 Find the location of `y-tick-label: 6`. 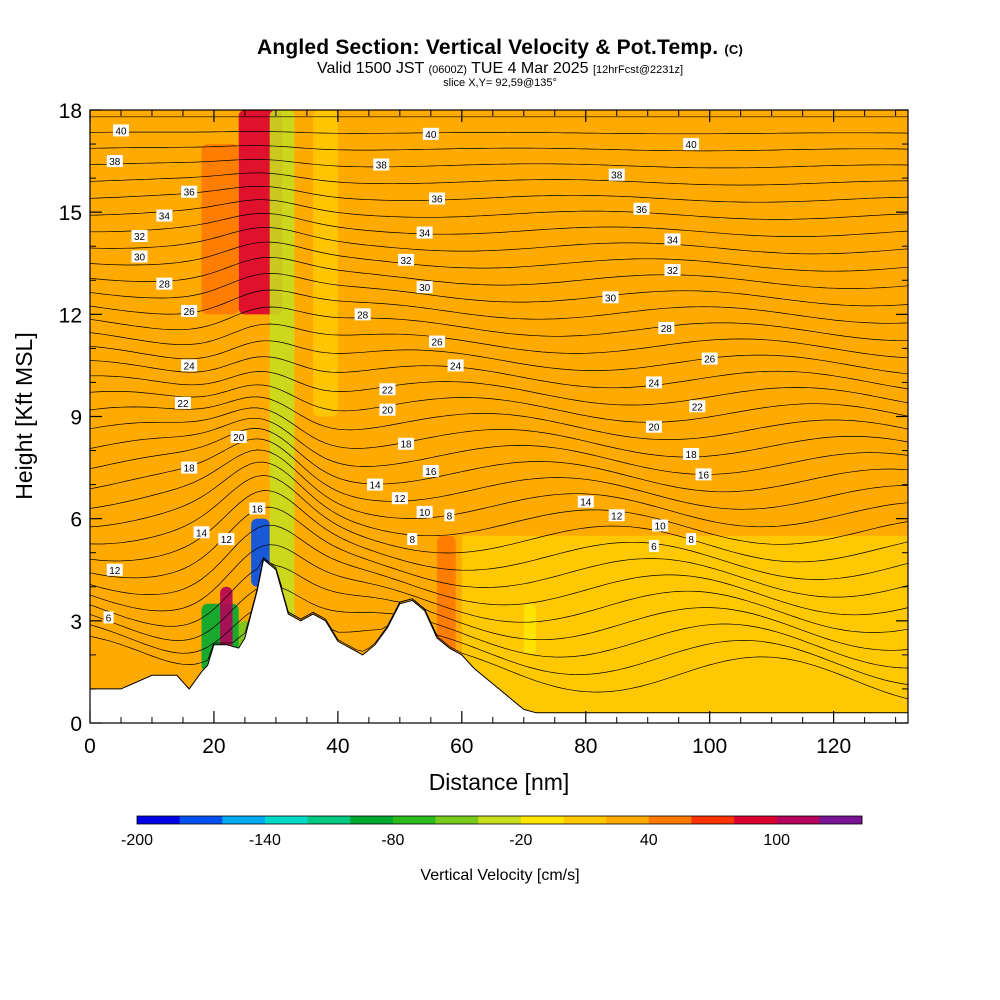

y-tick-label: 6 is located at coordinates (76, 520).